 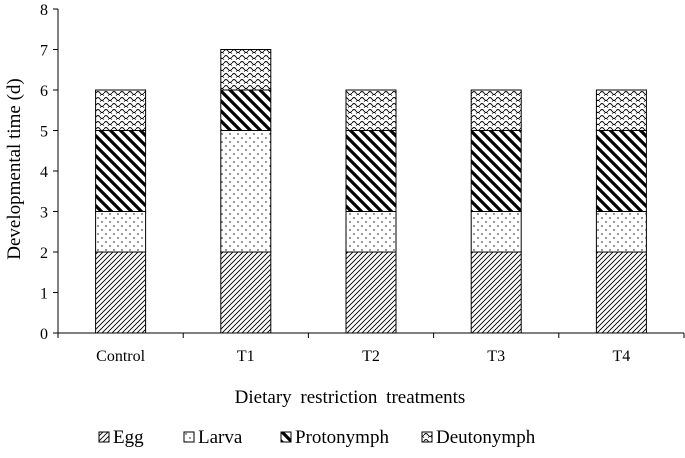 I want to click on x-axis: Control T1 T2 T3 T4, so click(x=371, y=348).